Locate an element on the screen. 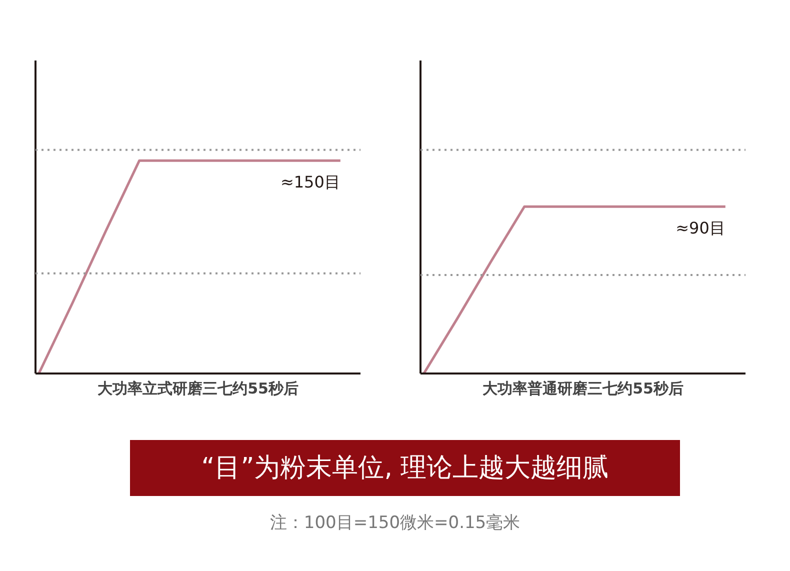 This screenshot has width=790, height=571. x-axis-title: 大功率立式研磨三七约55秒后 is located at coordinates (198, 389).